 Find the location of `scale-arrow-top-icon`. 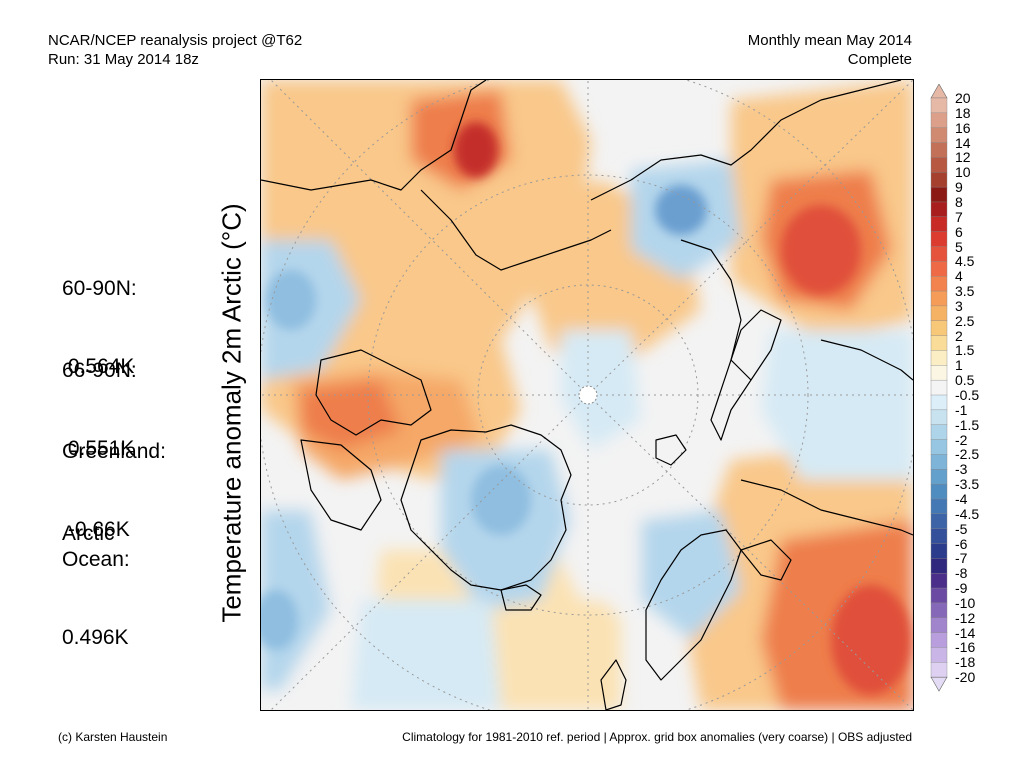

scale-arrow-top-icon is located at coordinates (939, 91).